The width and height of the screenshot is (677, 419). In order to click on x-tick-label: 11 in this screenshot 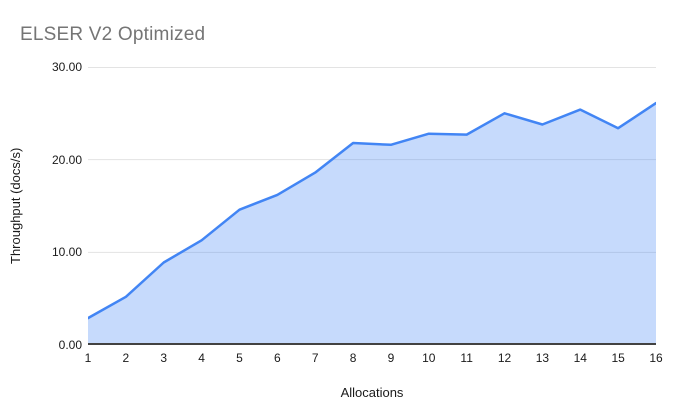, I will do `click(466, 358)`.